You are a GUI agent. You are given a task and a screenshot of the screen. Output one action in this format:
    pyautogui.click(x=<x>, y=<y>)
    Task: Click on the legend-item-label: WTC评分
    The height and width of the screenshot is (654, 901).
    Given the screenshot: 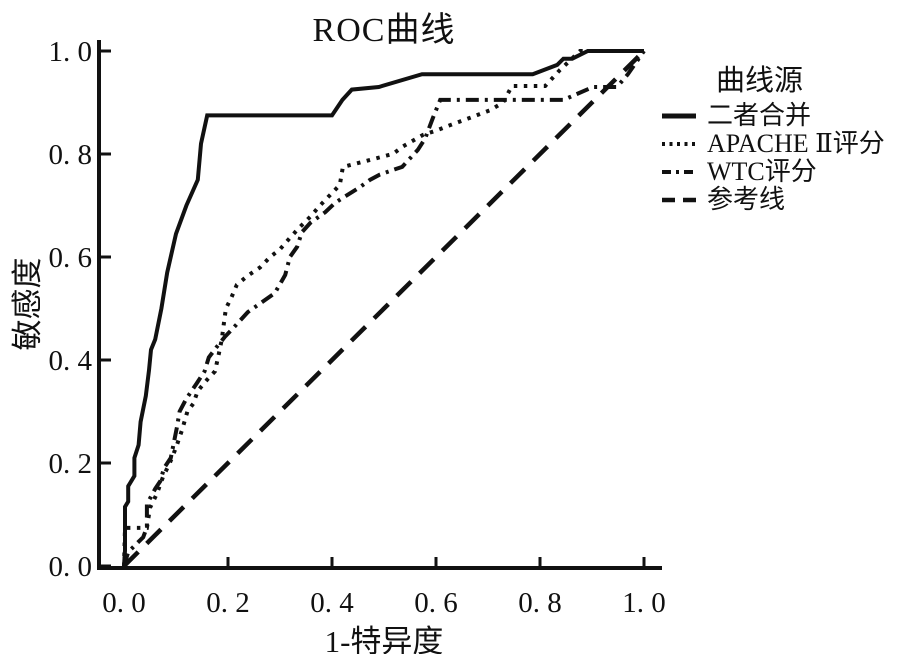 What is the action you would take?
    pyautogui.click(x=762, y=171)
    